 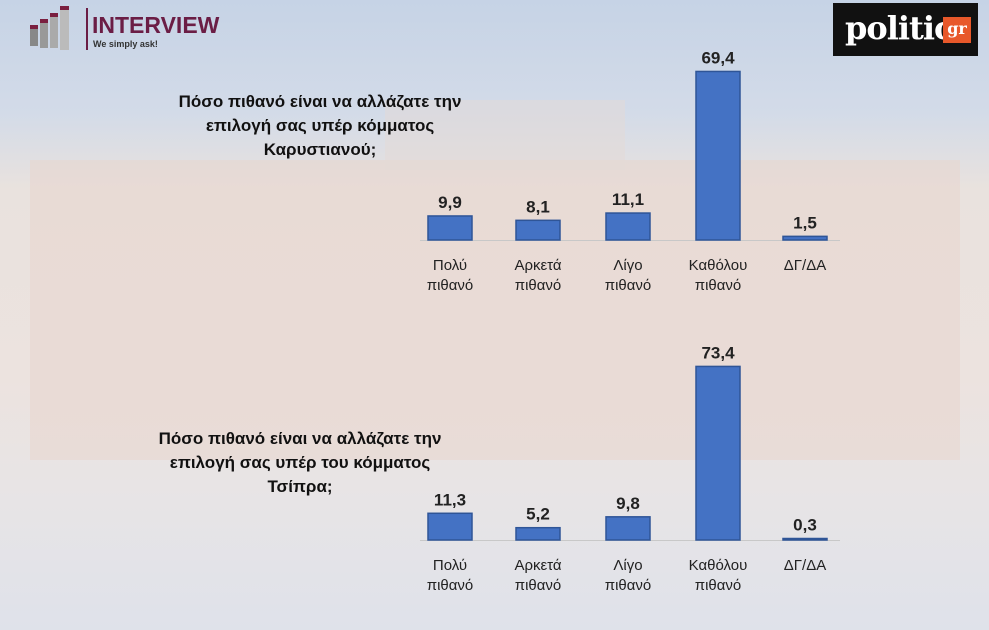 I want to click on title-line: επιλογή σας υπέρ κόμματος, so click(x=320, y=125).